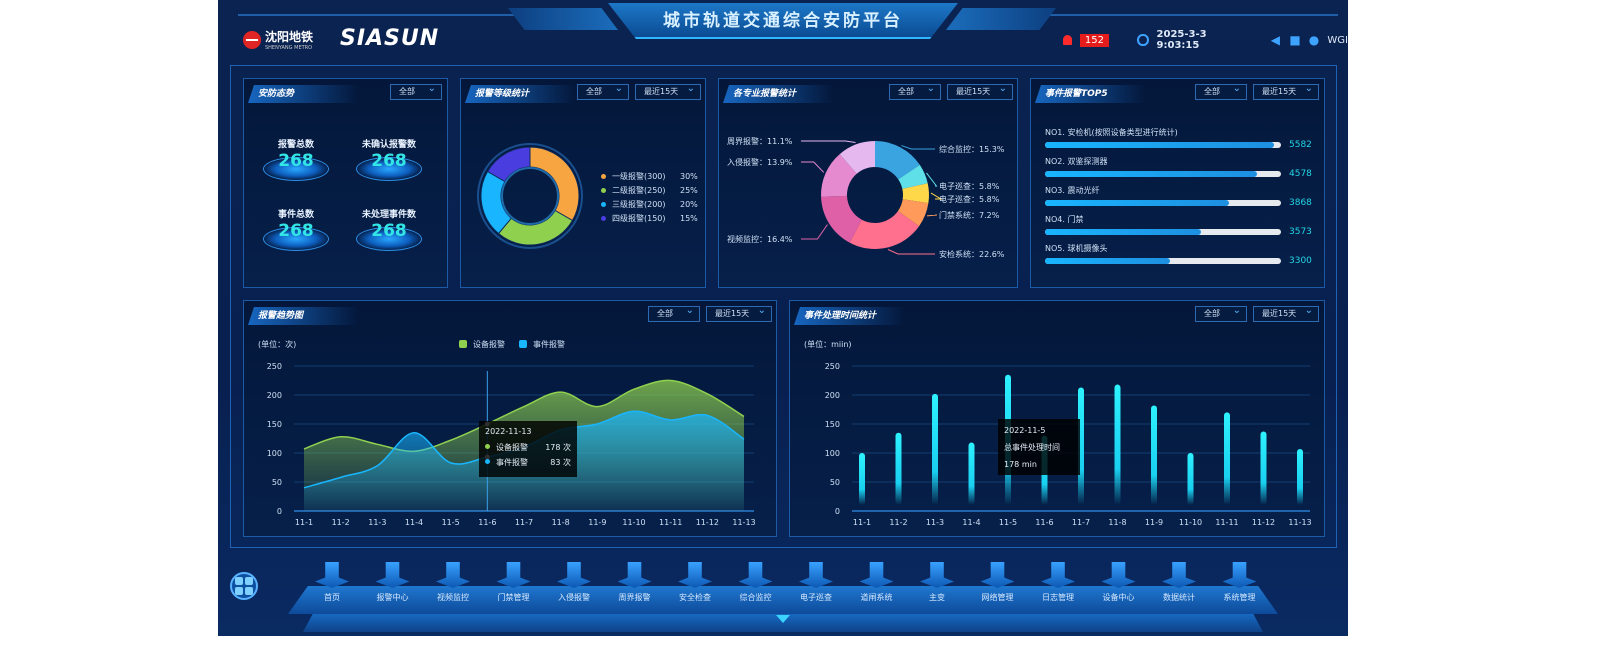 This screenshot has width=1600, height=650. Describe the element at coordinates (378, 15) in the screenshot. I see `decor-line` at that location.